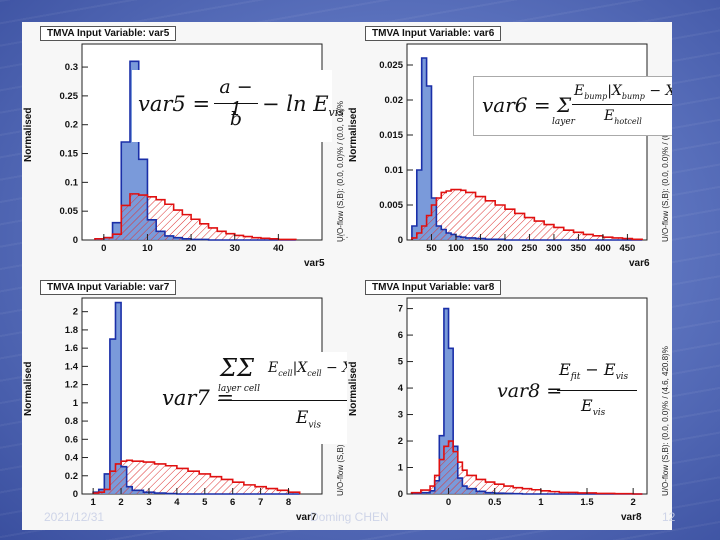  Describe the element at coordinates (174, 104) in the screenshot. I see `formula-var5-lhs: var5 =` at that location.